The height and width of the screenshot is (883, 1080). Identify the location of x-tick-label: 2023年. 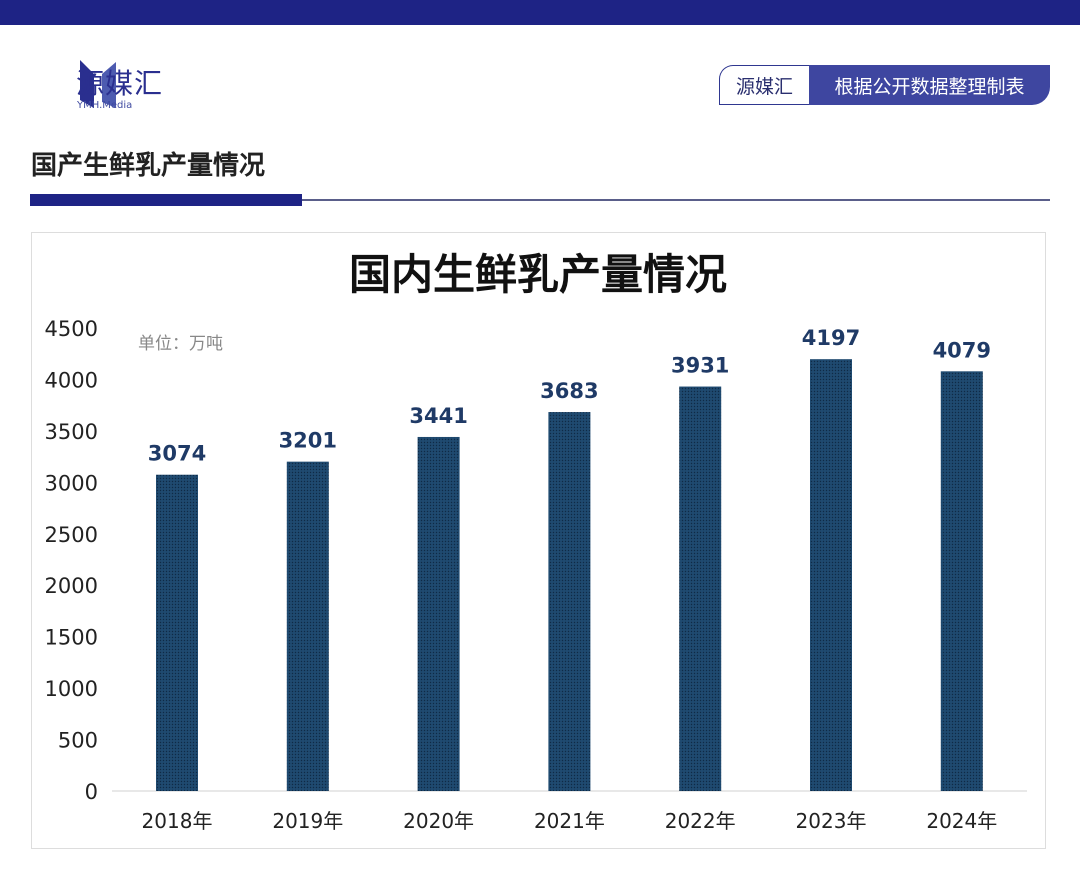
(831, 821).